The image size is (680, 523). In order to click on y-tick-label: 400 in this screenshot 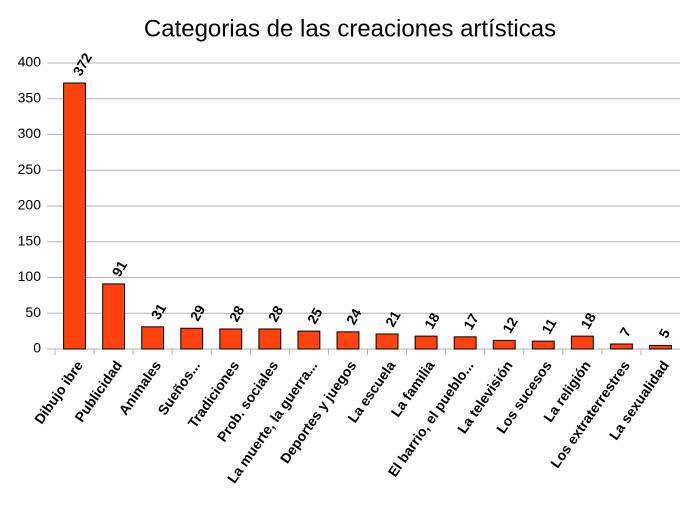, I will do `click(30, 62)`.